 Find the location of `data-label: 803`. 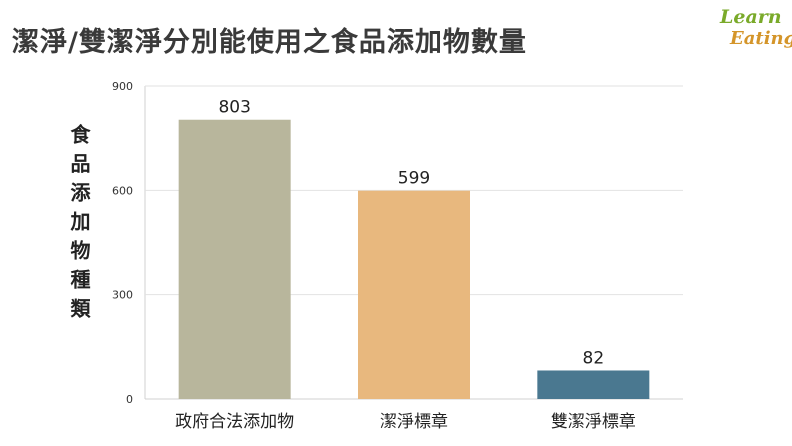

data-label: 803 is located at coordinates (234, 108).